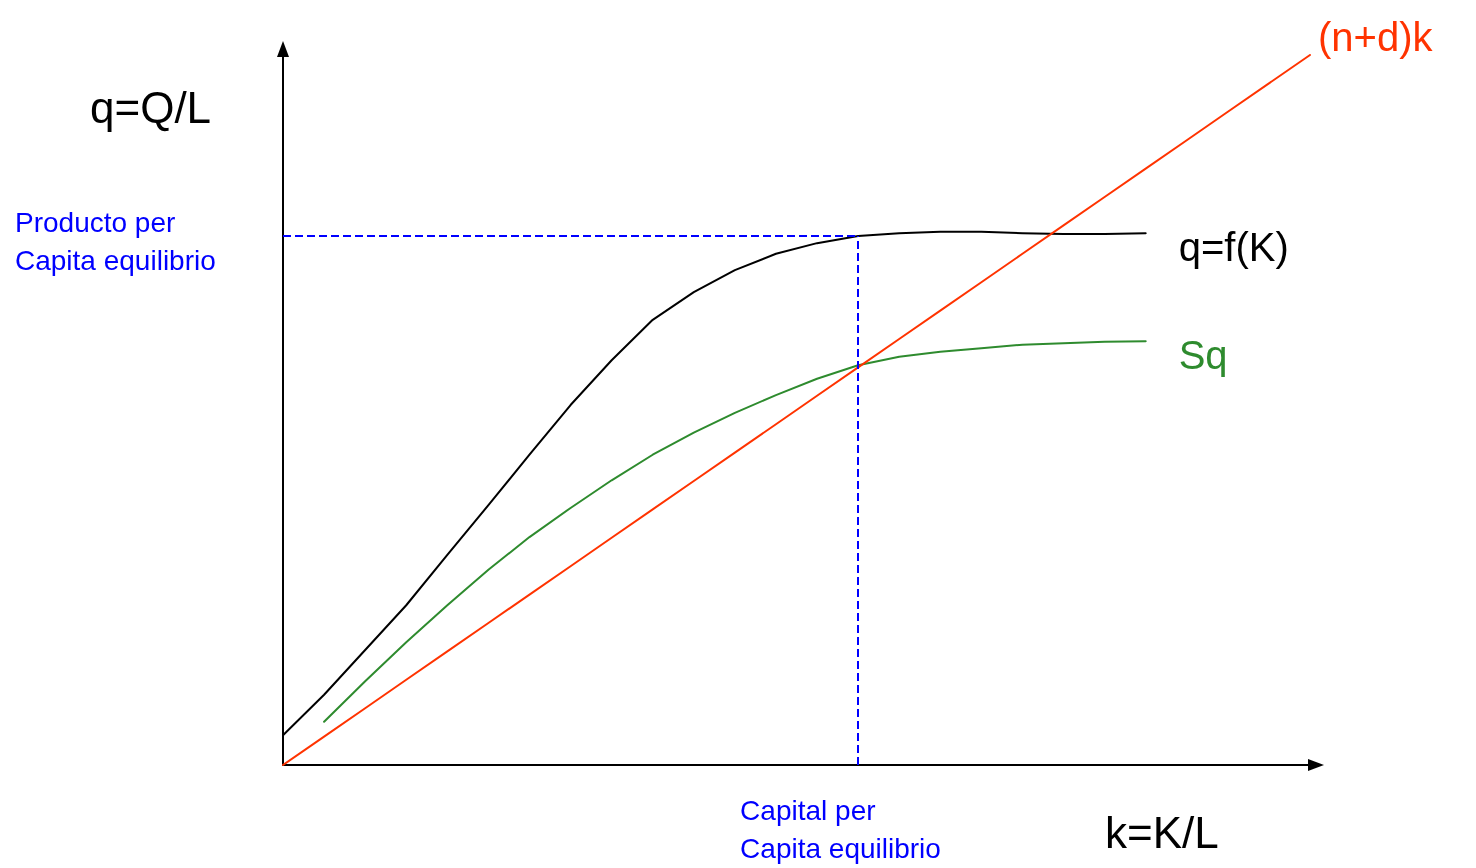  I want to click on series-label: q=f(K), so click(1233, 247).